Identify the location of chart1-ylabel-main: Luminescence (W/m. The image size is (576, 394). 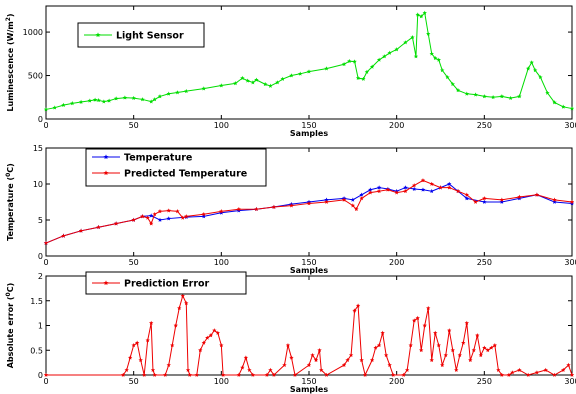
(10, 66).